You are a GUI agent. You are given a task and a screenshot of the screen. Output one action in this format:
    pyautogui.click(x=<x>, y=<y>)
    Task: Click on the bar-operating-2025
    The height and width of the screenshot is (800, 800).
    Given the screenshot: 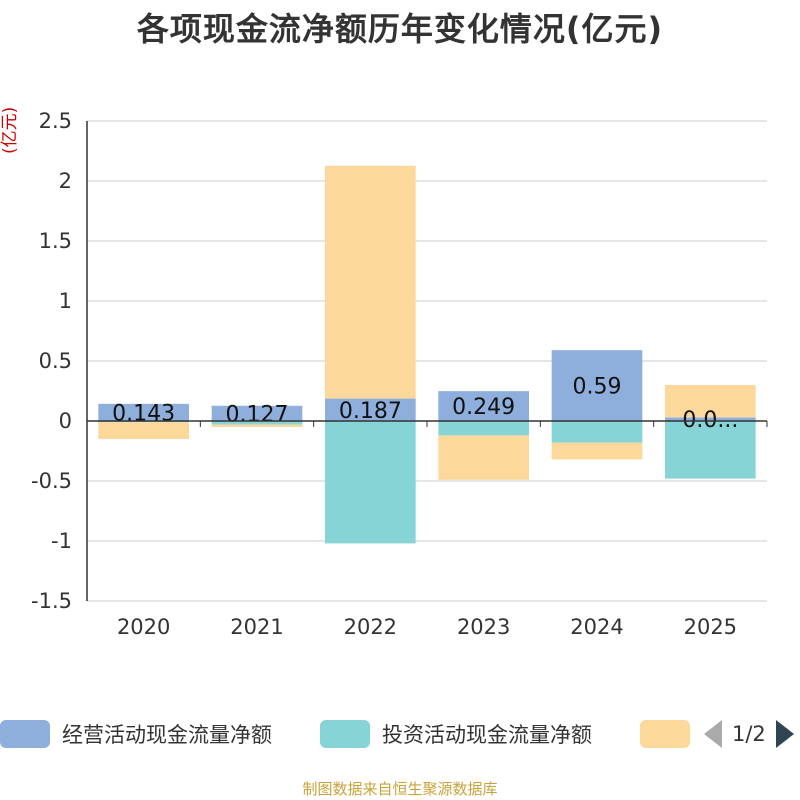 What is the action you would take?
    pyautogui.click(x=710, y=419)
    